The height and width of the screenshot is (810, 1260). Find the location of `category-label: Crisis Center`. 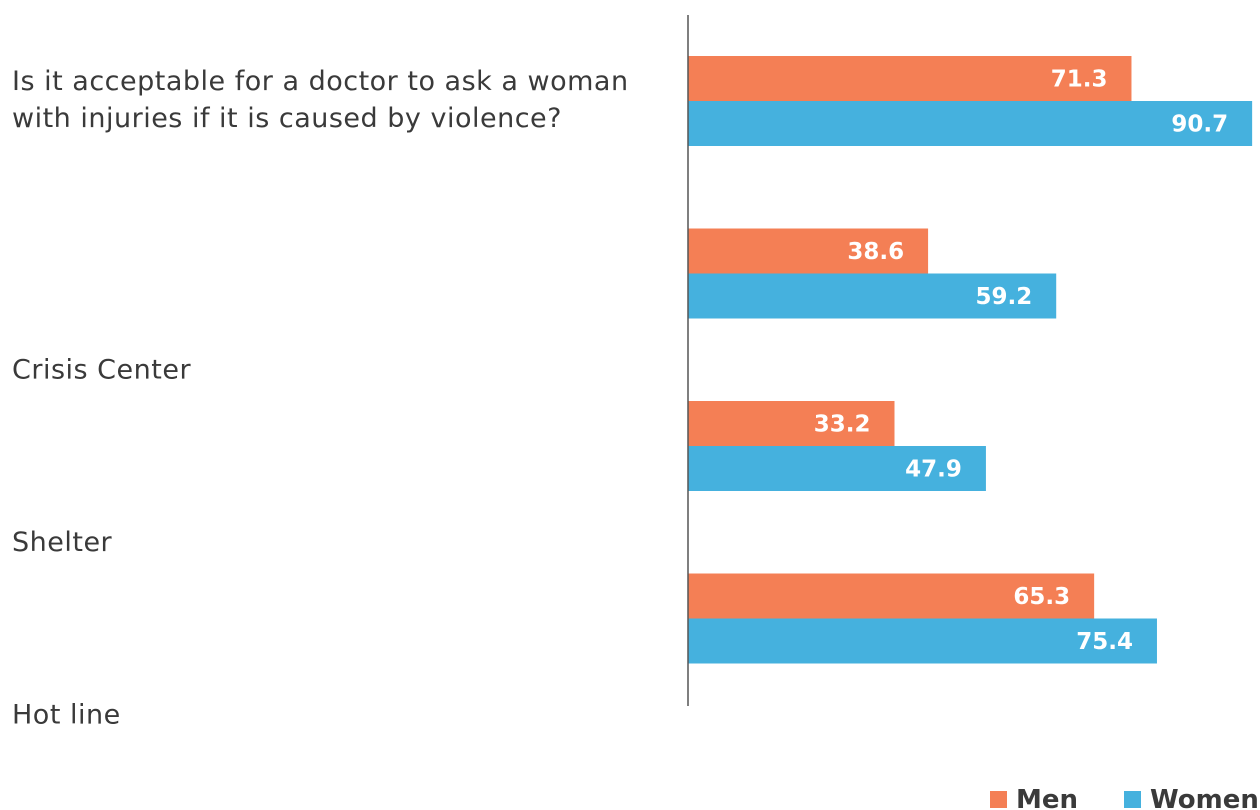

category-label: Crisis Center is located at coordinates (101, 370).